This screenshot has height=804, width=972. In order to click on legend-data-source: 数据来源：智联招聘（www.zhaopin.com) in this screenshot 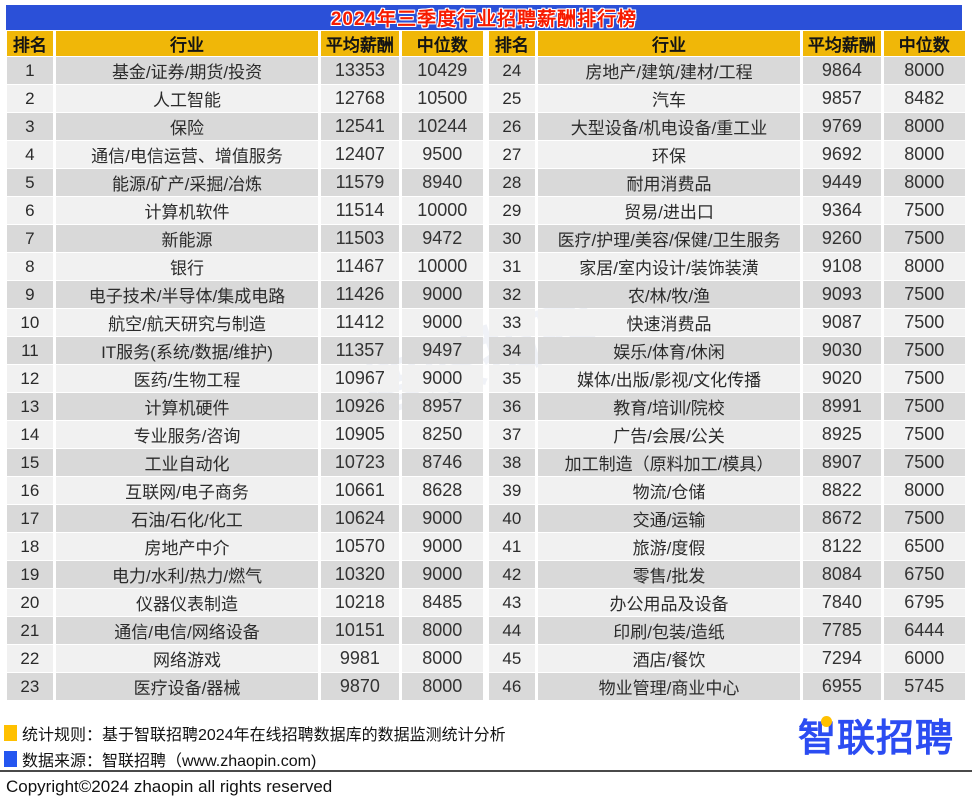, I will do `click(160, 759)`.